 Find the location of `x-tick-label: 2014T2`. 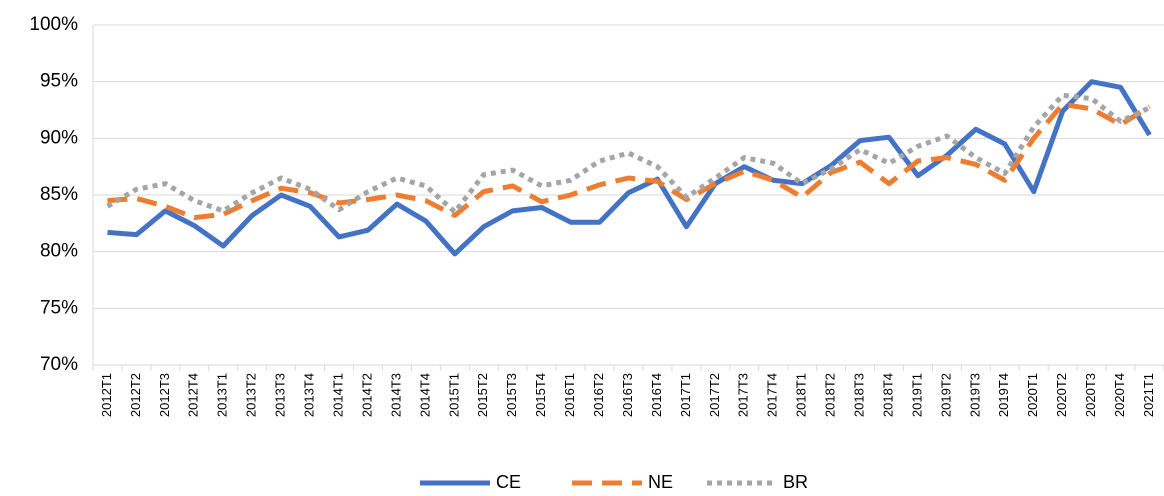

x-tick-label: 2014T2 is located at coordinates (366, 395).